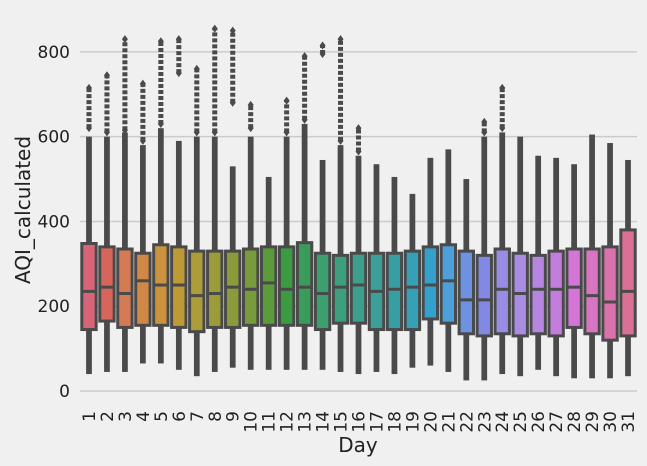 This screenshot has height=466, width=647. What do you see at coordinates (54, 307) in the screenshot?
I see `y-tick-label: 200` at bounding box center [54, 307].